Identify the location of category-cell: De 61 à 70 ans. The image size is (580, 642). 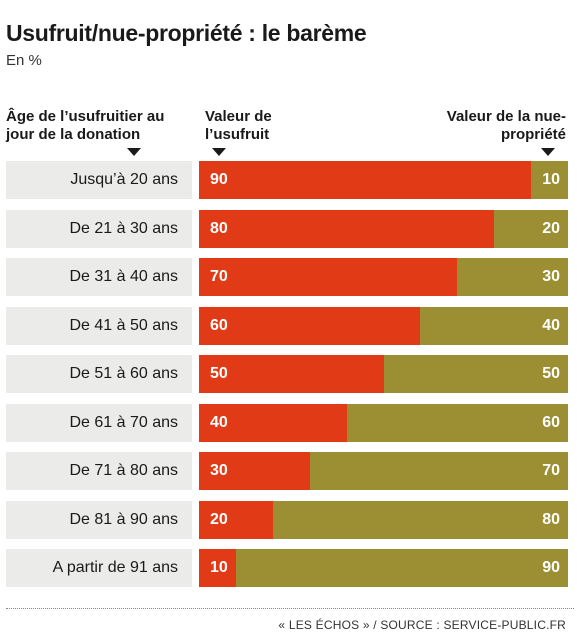
(99, 422).